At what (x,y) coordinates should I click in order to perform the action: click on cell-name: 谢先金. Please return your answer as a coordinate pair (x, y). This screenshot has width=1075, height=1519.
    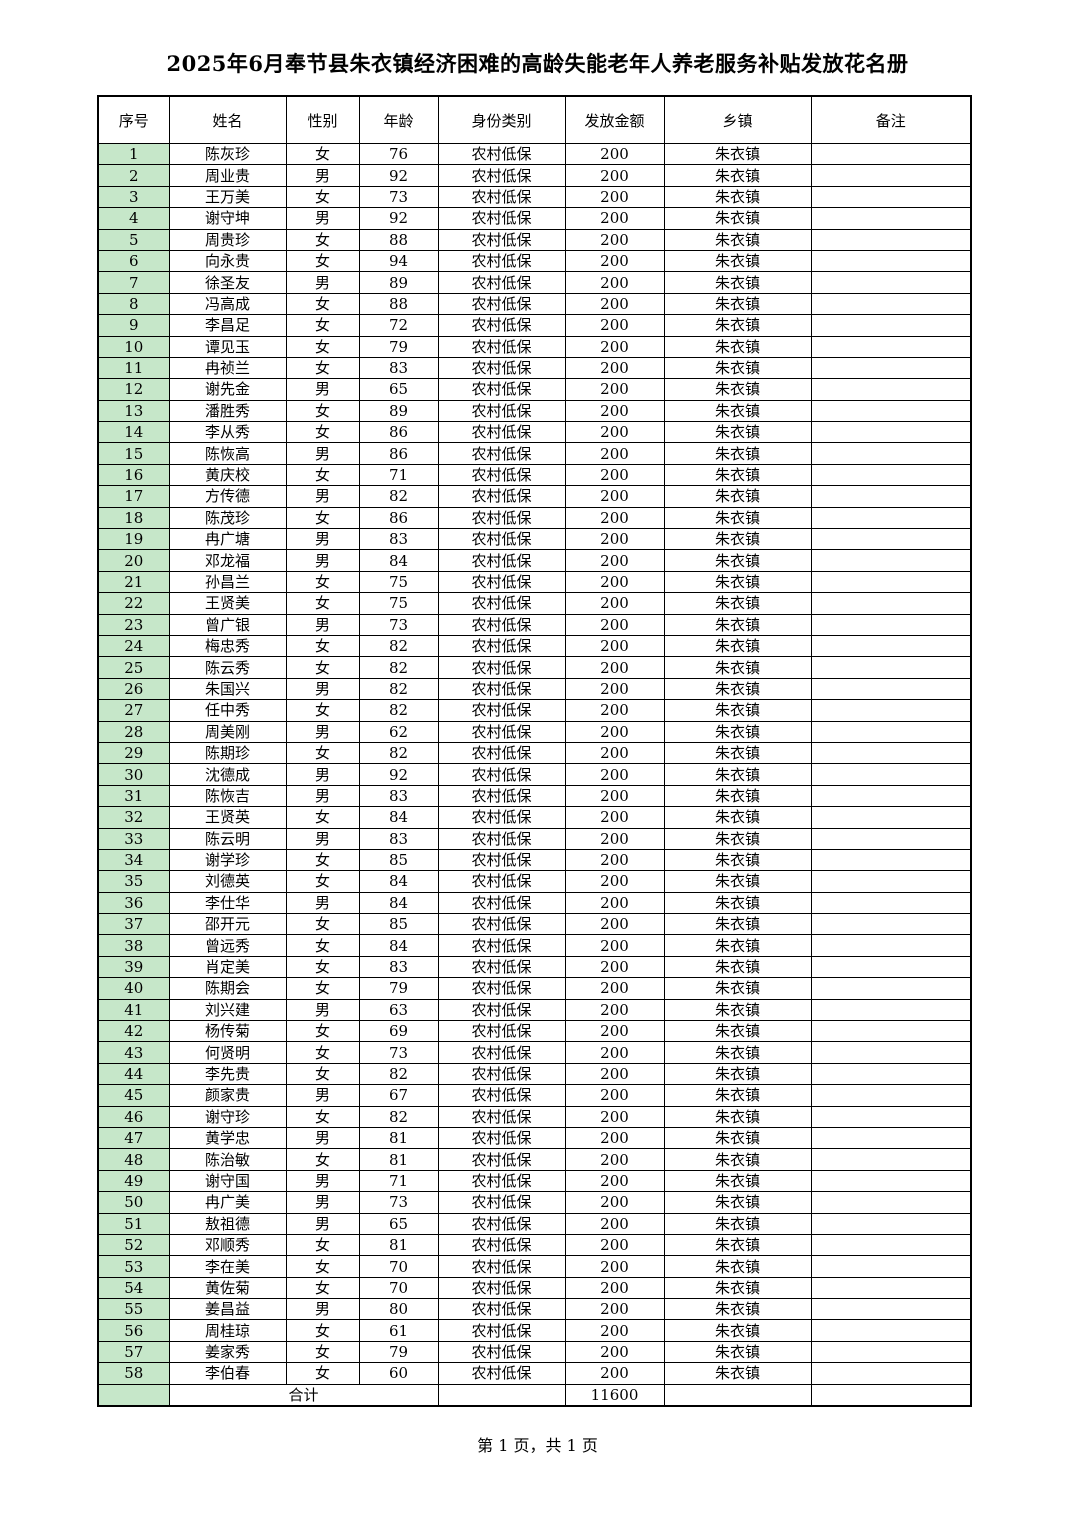
    Looking at the image, I should click on (227, 389).